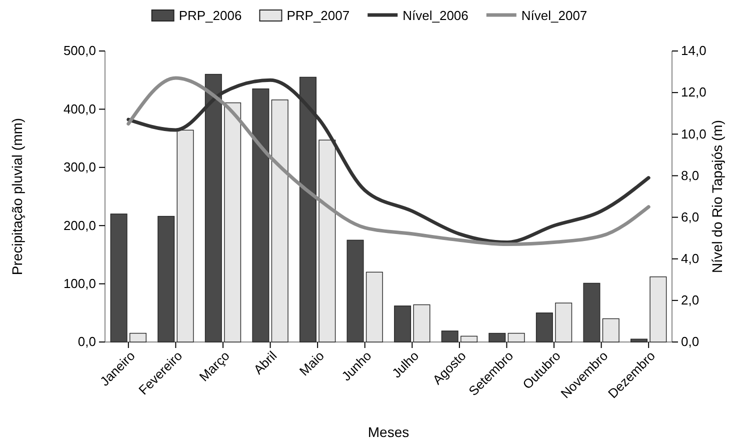 This screenshot has height=443, width=739. I want to click on legend-label: Nível_2006, so click(435, 15).